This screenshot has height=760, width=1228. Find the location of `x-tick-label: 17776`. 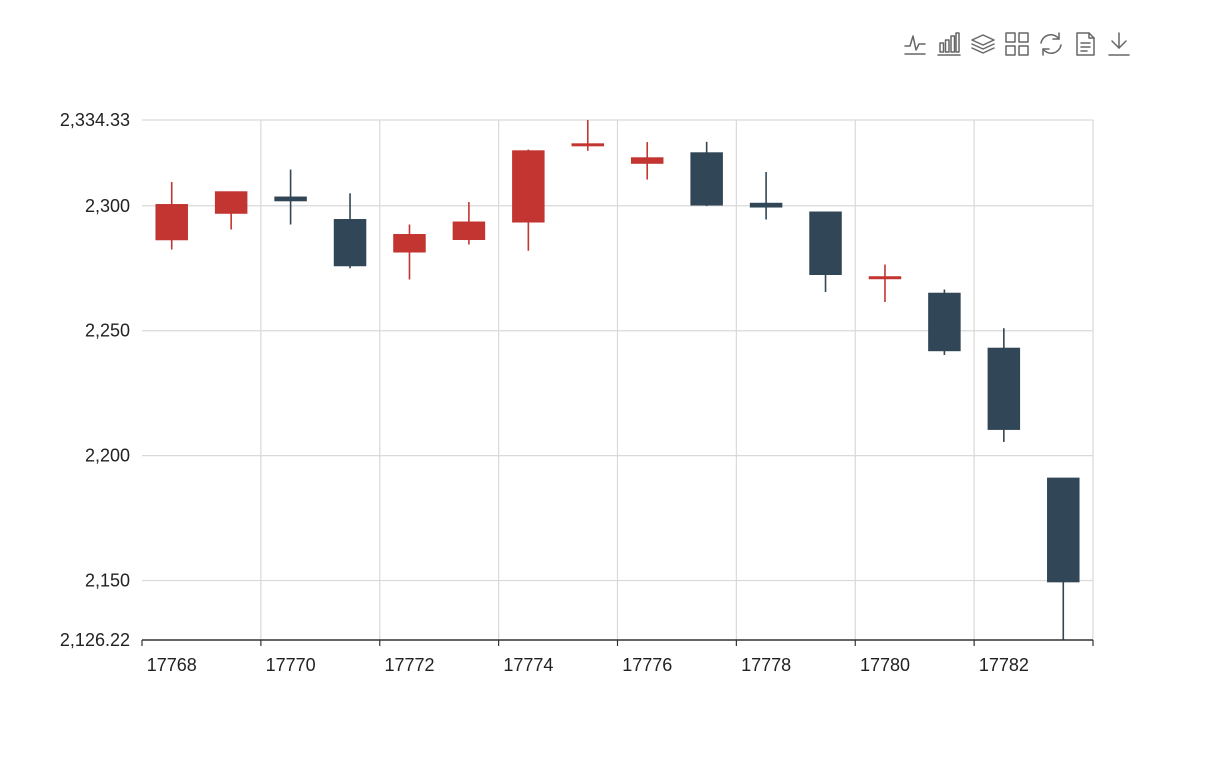

x-tick-label: 17776 is located at coordinates (647, 665).